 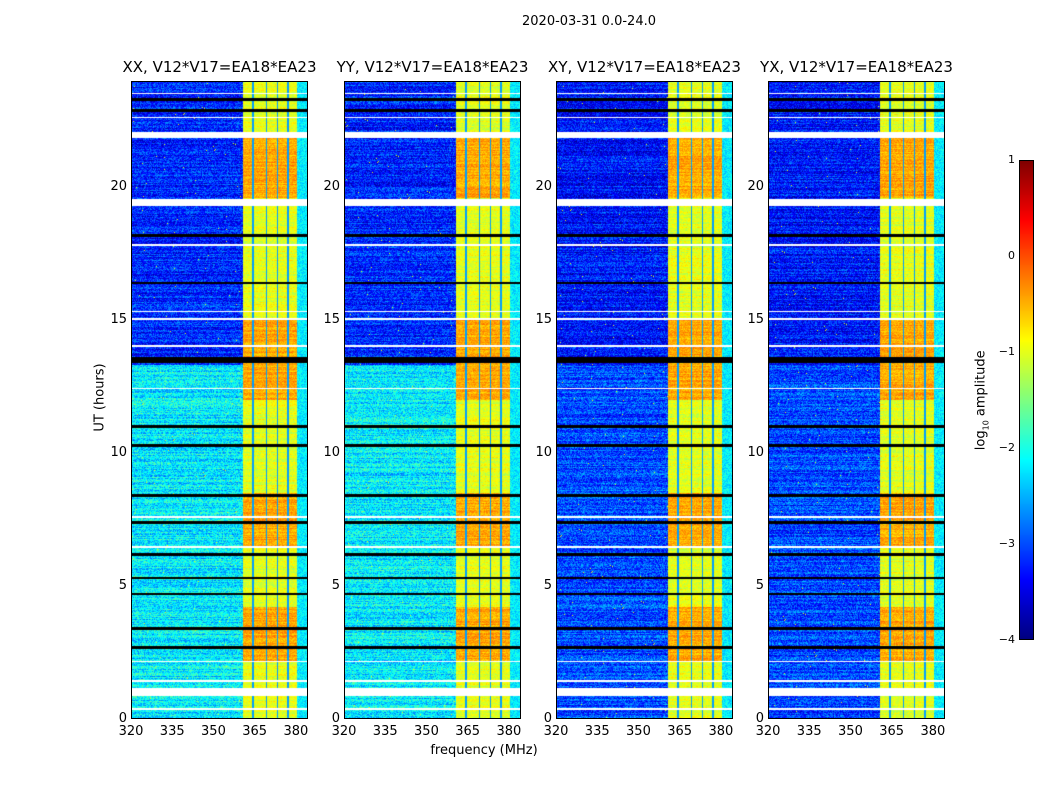 What do you see at coordinates (1006, 447) in the screenshot?
I see `colorbar-tick-label: −2` at bounding box center [1006, 447].